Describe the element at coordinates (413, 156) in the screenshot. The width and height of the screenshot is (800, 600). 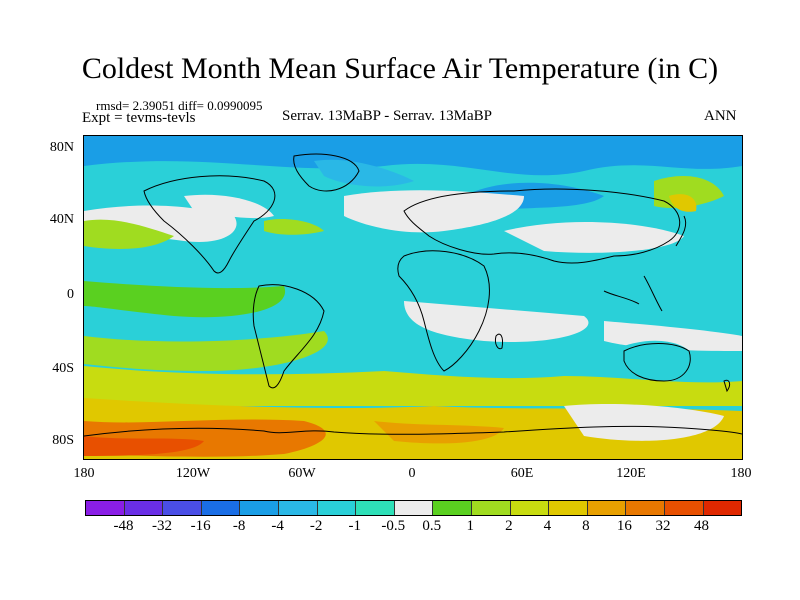
I see `arctic-cold-region` at that location.